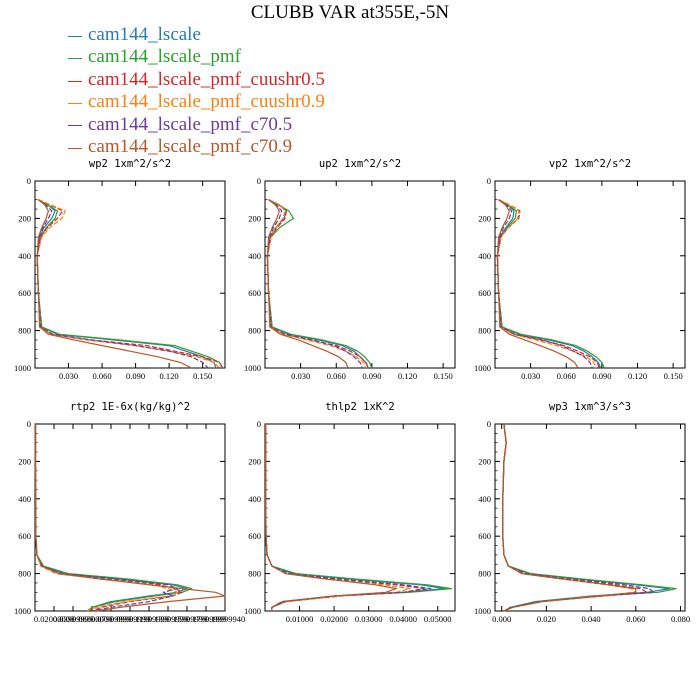 The width and height of the screenshot is (700, 700). What do you see at coordinates (130, 407) in the screenshot?
I see `panel-title: rtp2 1E-6x(kg/kg)^2` at bounding box center [130, 407].